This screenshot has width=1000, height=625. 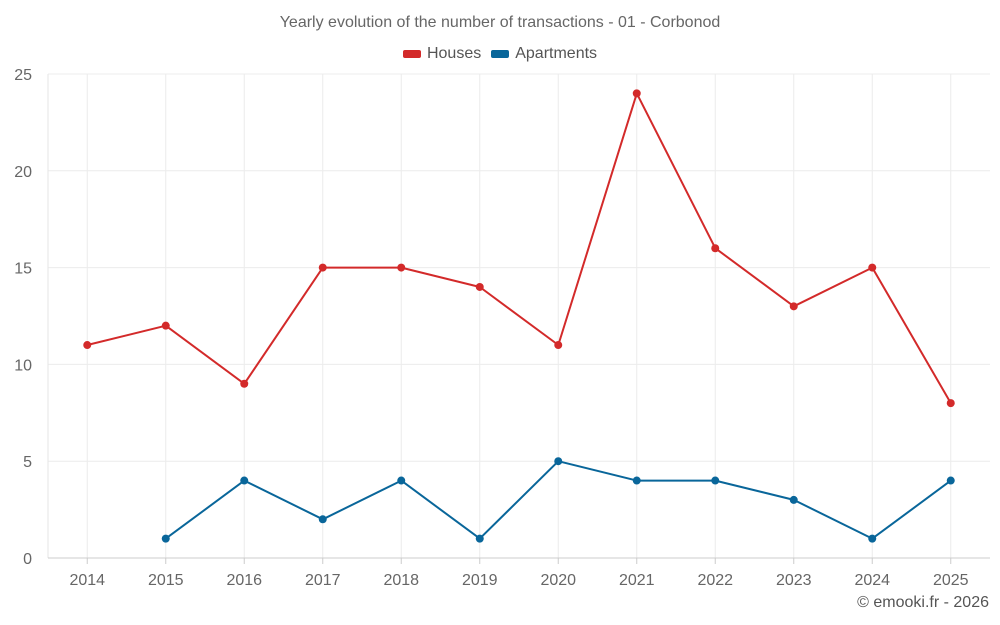 I want to click on legend-label-houses: Houses, so click(x=454, y=53).